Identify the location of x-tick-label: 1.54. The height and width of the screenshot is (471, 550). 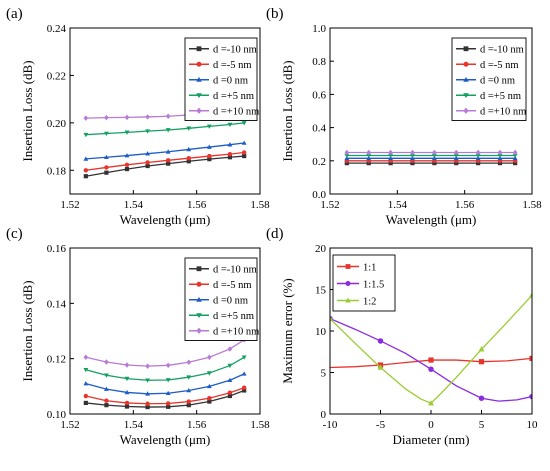
(398, 205).